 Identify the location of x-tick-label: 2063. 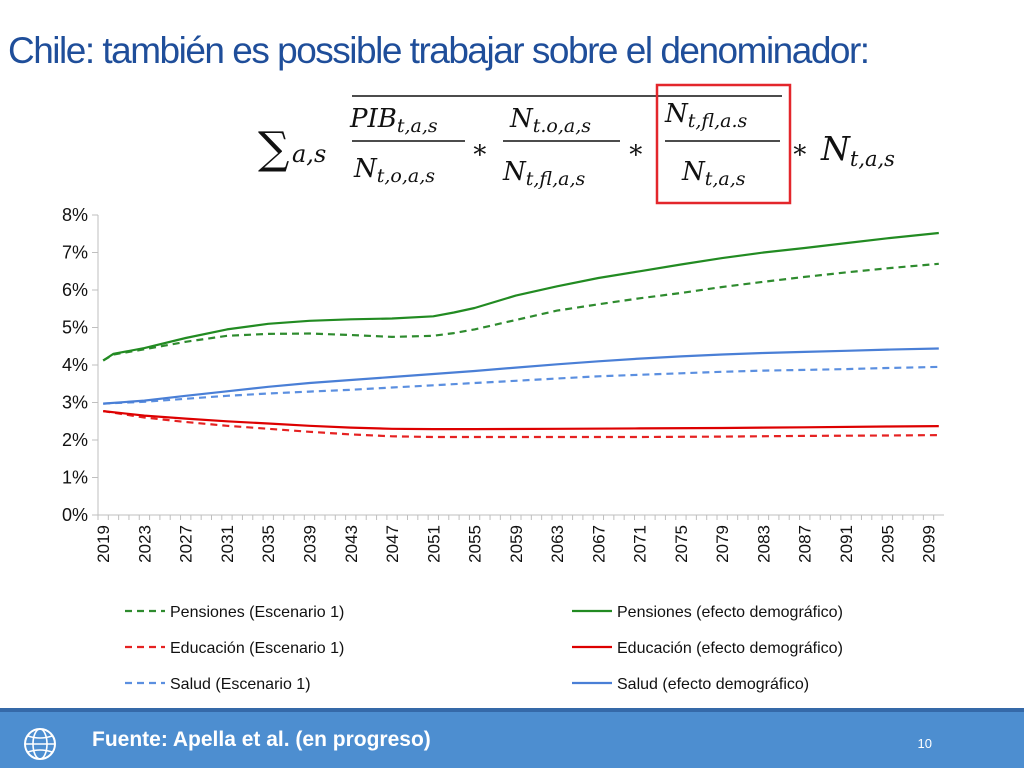
(557, 544).